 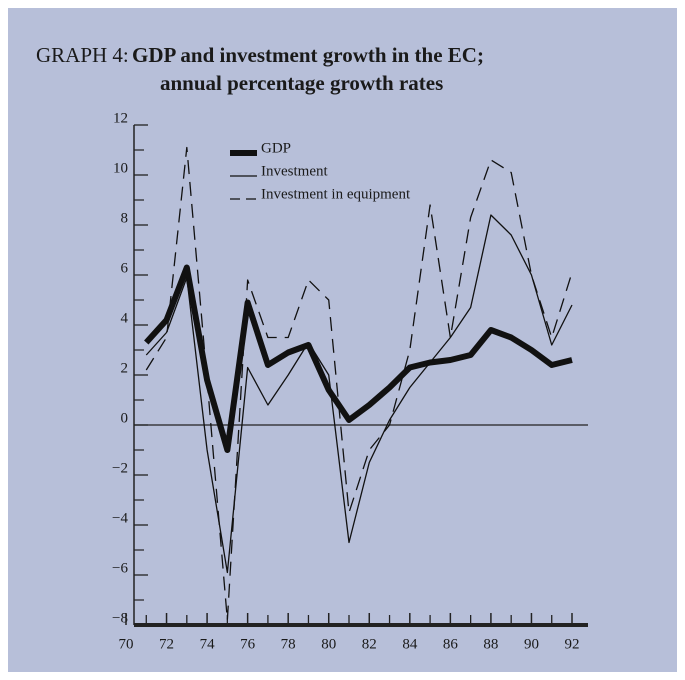 I want to click on y-tick-label: −2, so click(x=120, y=468).